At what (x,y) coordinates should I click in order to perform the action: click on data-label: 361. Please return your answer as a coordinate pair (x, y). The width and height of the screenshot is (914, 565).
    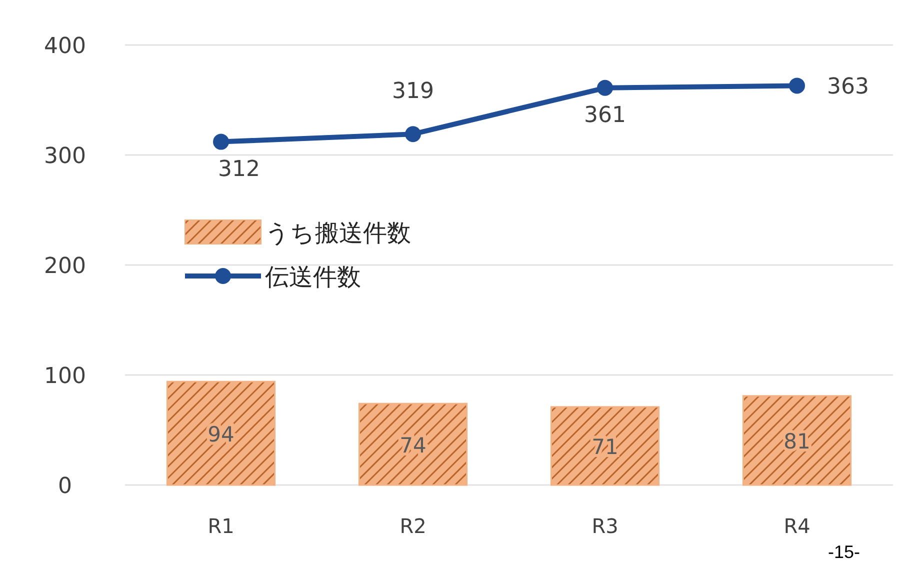
    Looking at the image, I should click on (605, 115).